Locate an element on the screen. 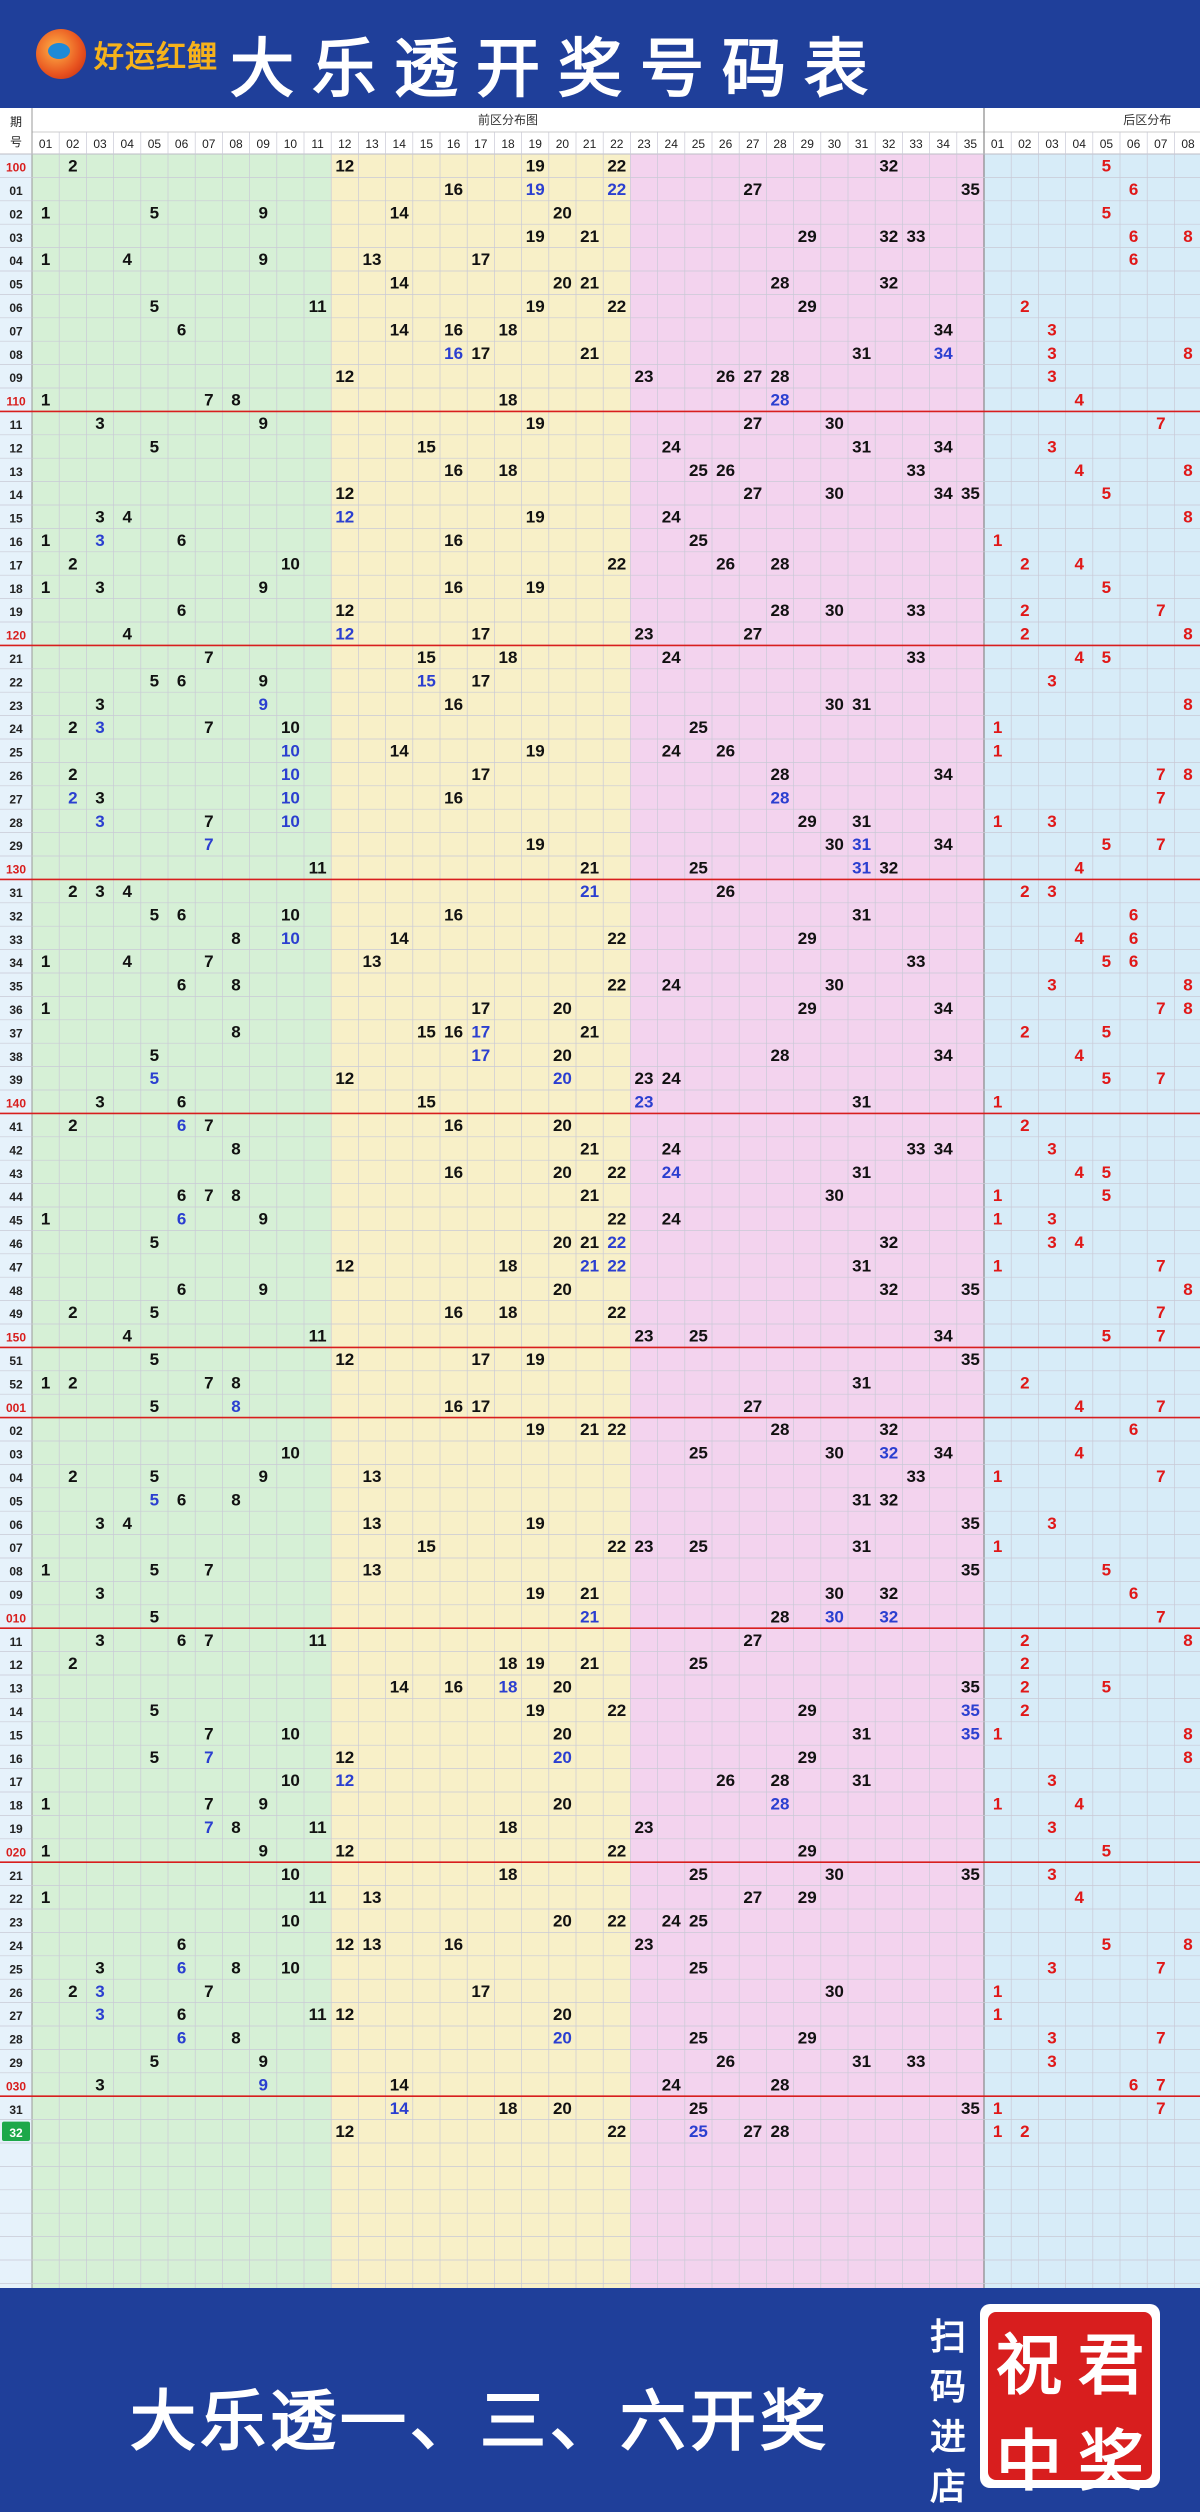 Image resolution: width=1200 pixels, height=2512 pixels. period-number: 41 is located at coordinates (16, 1127).